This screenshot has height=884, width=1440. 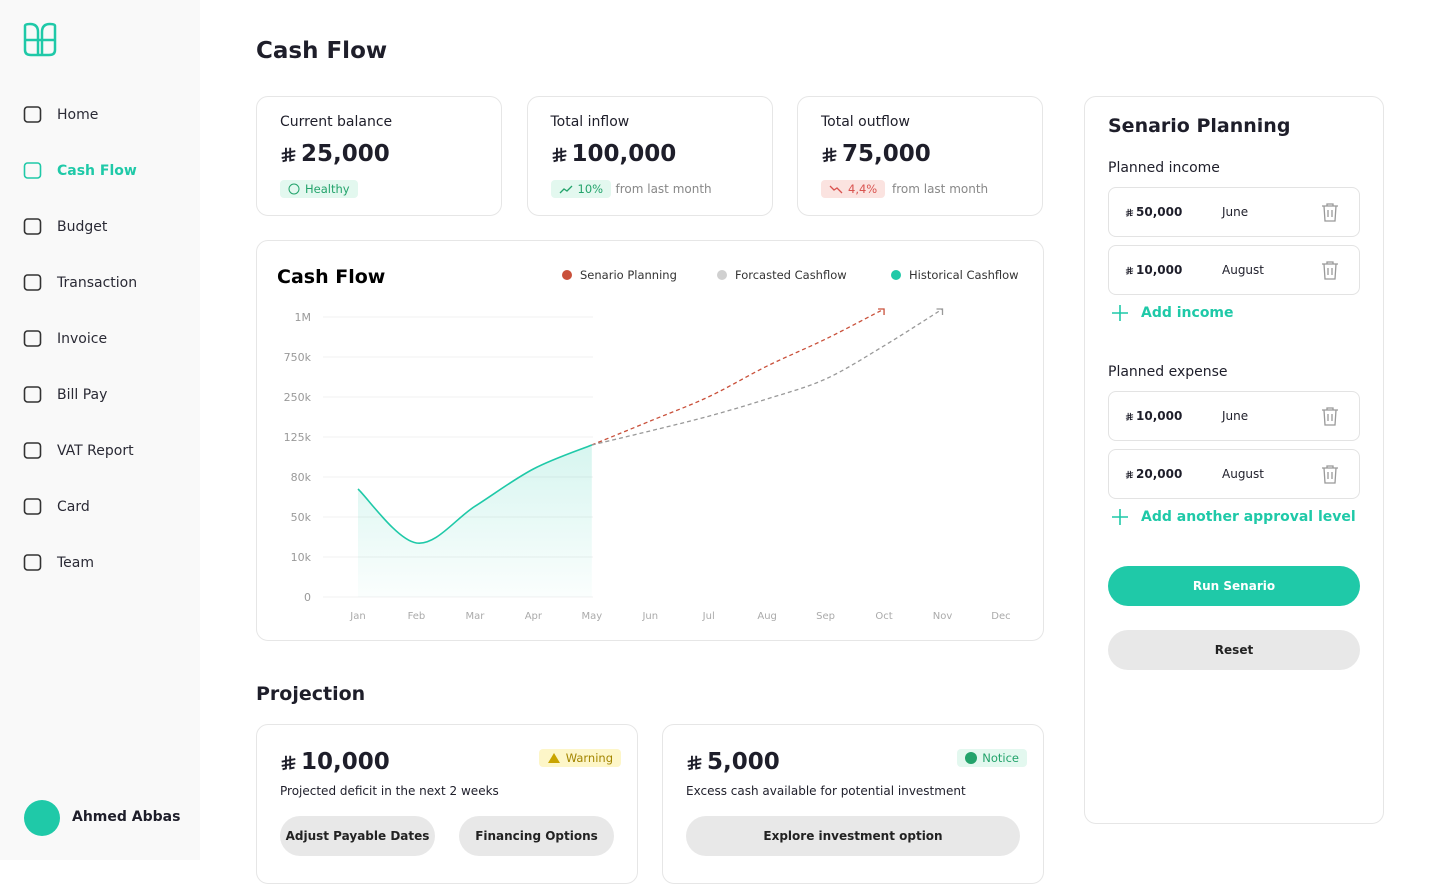 I want to click on y-tick-label: 250k, so click(x=298, y=397).